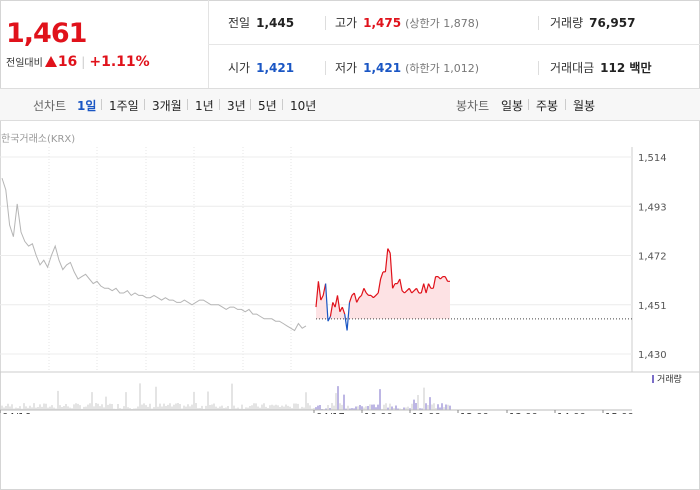 This screenshot has width=700, height=490. What do you see at coordinates (38, 139) in the screenshot?
I see `data-source: 한국거래소(KRX)` at bounding box center [38, 139].